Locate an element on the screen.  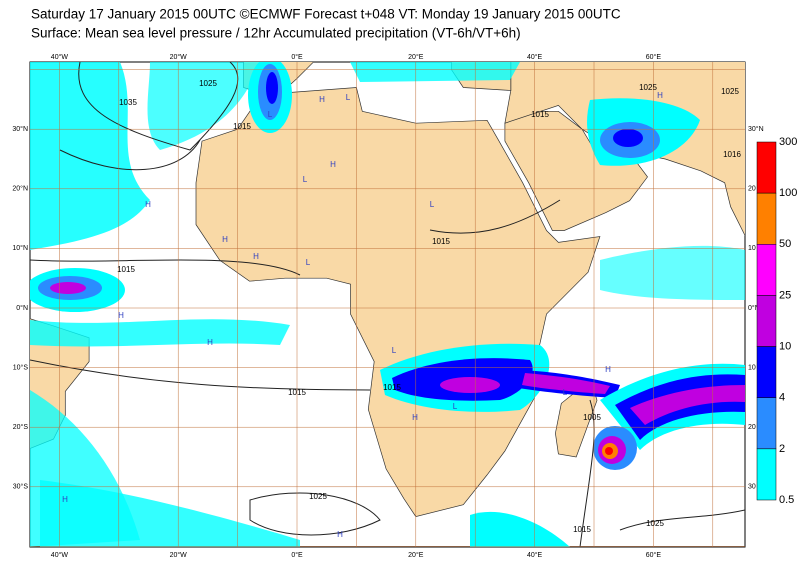
lat-label: 10°N is located at coordinates (20, 248).